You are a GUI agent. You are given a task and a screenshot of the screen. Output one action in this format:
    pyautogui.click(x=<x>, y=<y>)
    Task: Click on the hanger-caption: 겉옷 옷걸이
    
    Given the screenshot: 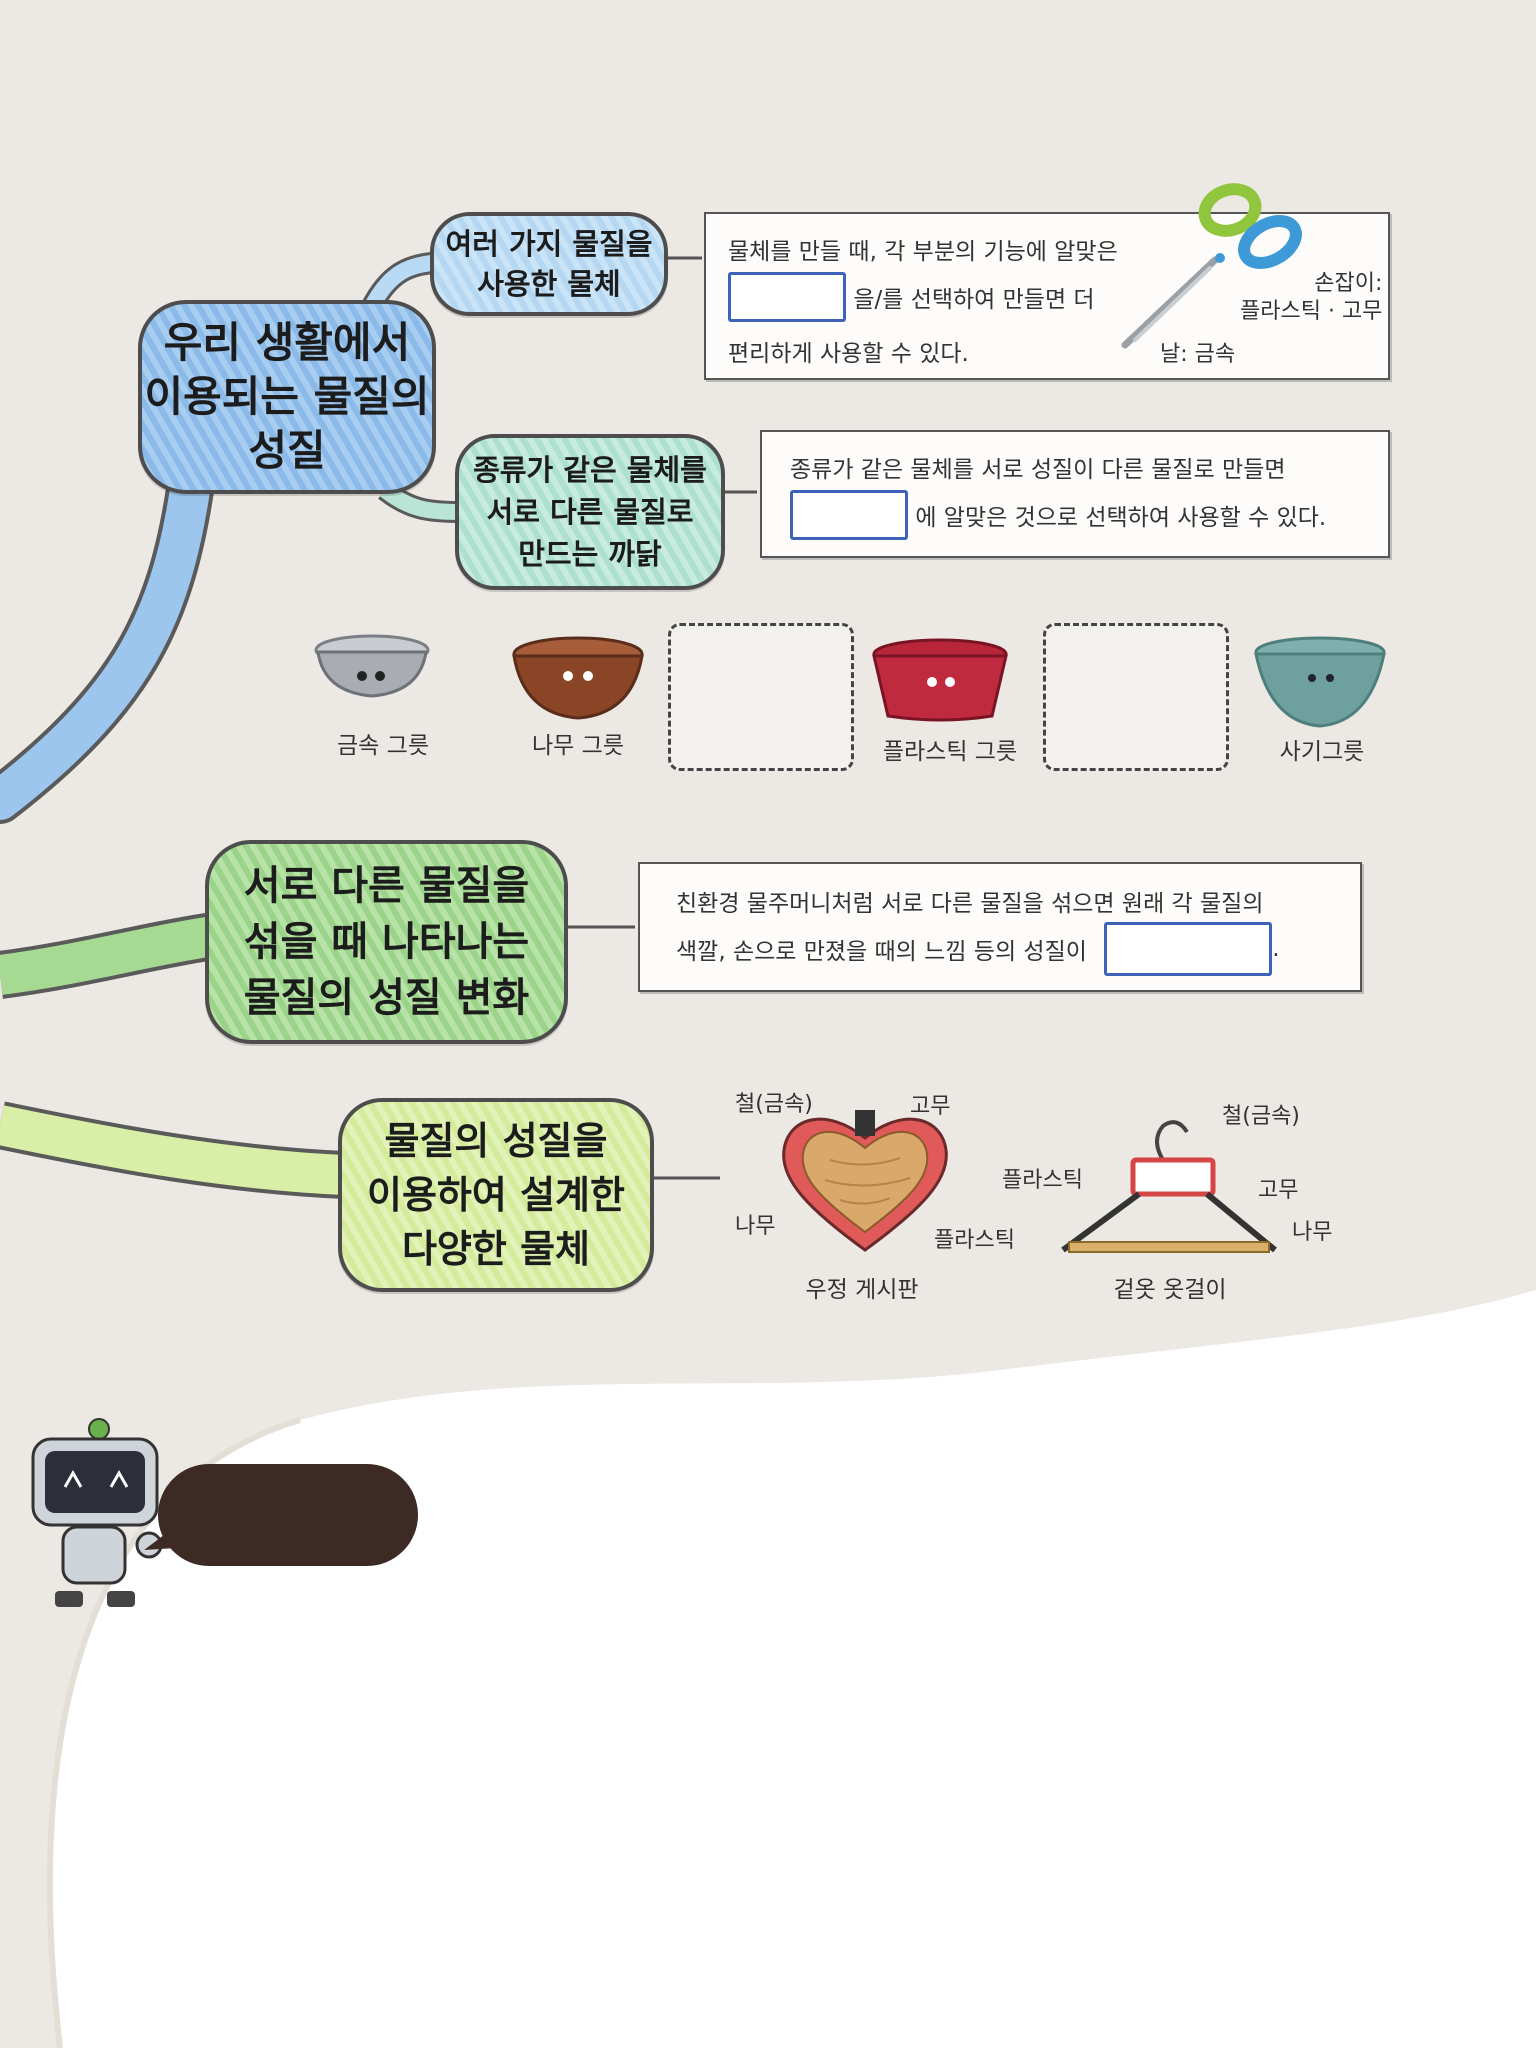 What is the action you would take?
    pyautogui.click(x=1170, y=1290)
    